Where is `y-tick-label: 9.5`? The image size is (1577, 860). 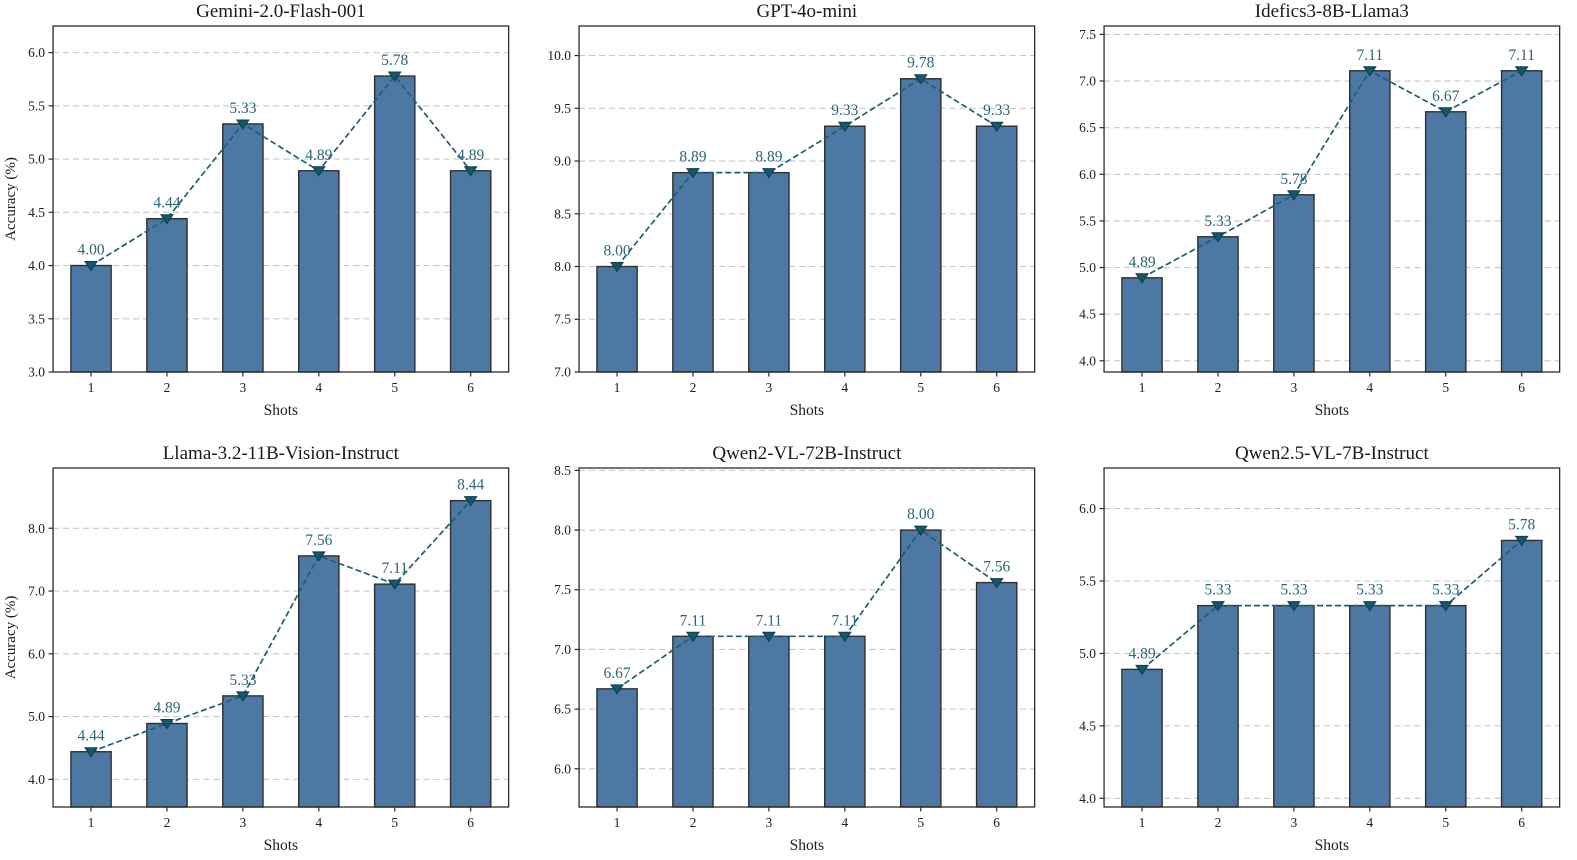 y-tick-label: 9.5 is located at coordinates (562, 108).